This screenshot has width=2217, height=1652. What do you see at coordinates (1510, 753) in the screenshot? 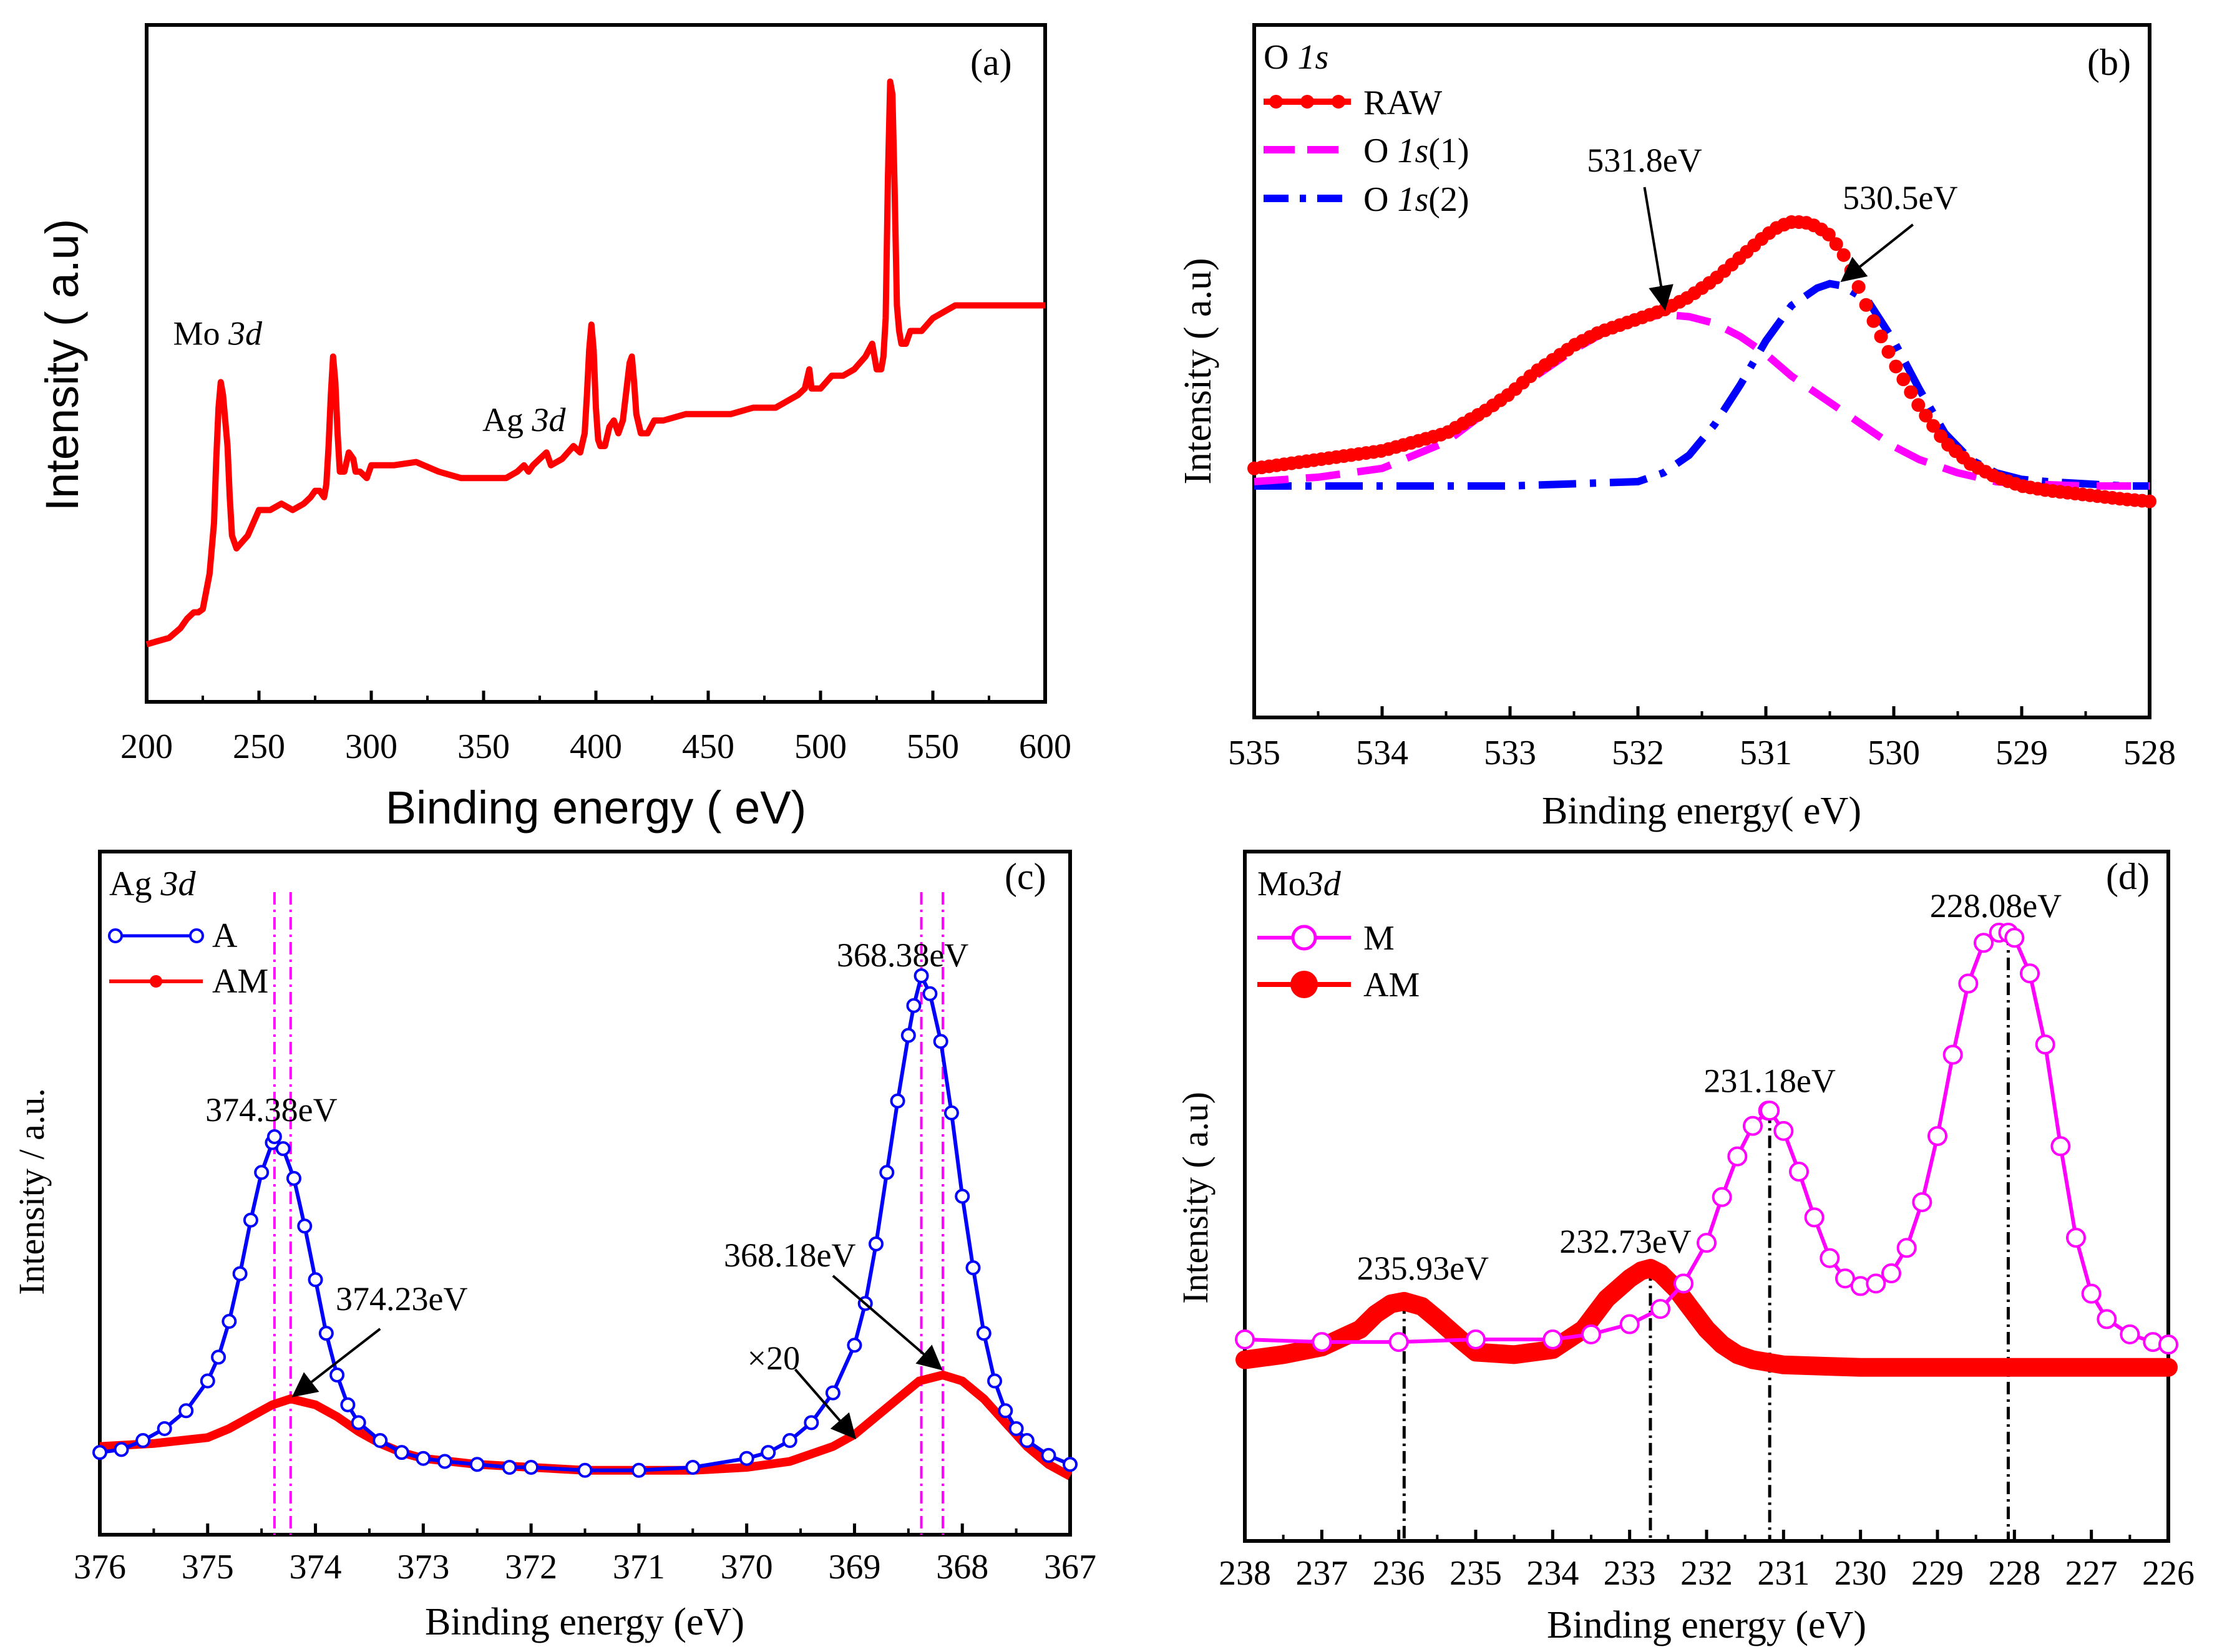
I see `x-tick-label: 533` at bounding box center [1510, 753].